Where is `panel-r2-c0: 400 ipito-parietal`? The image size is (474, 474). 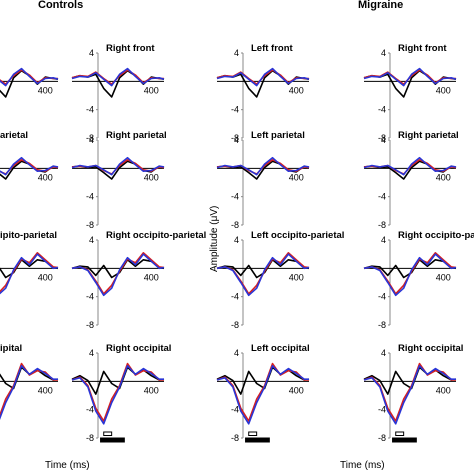
panel-r2-c0: 400 ipito-parietal is located at coordinates (29, 262).